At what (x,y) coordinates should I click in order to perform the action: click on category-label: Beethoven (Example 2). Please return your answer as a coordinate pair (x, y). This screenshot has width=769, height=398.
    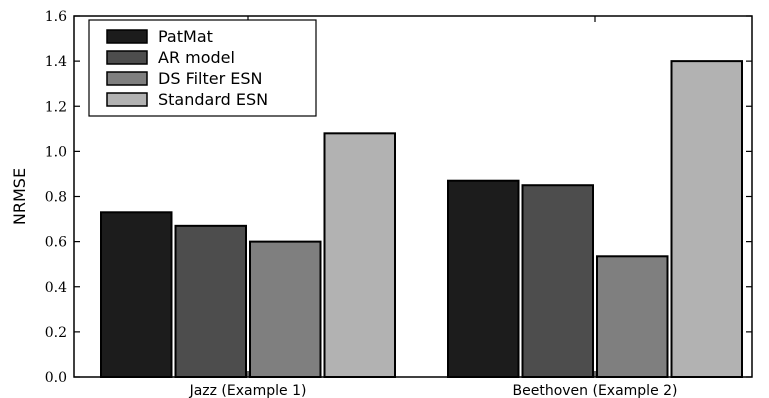
    Looking at the image, I should click on (595, 390).